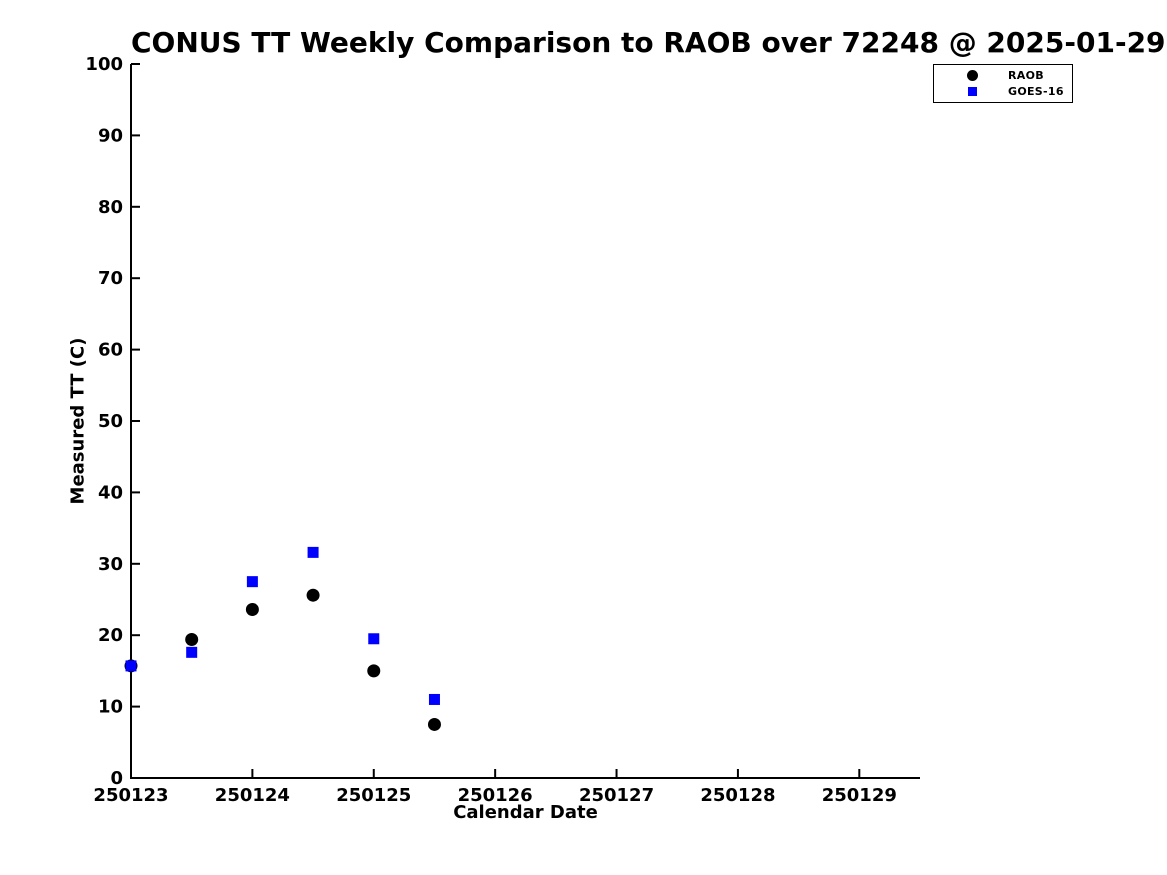  What do you see at coordinates (252, 795) in the screenshot?
I see `x-tick-label: 250124` at bounding box center [252, 795].